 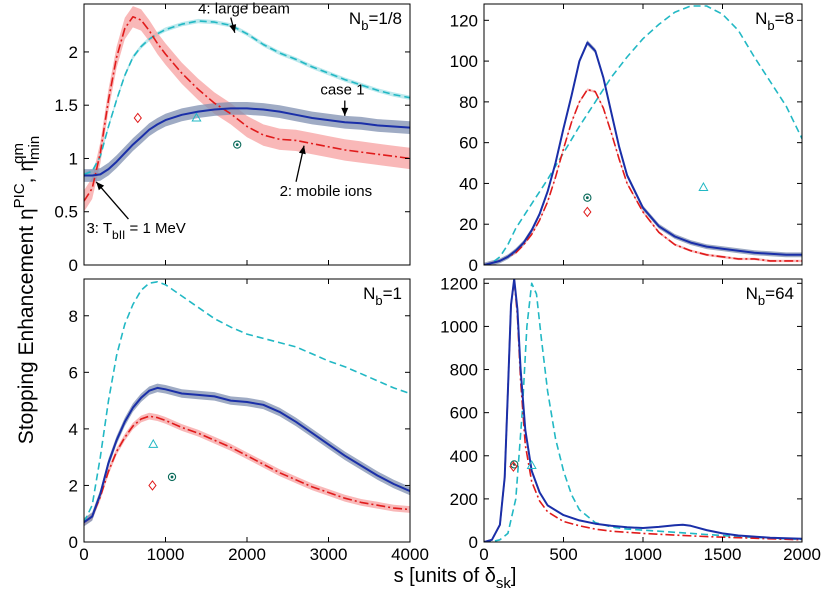 I want to click on x-axis-label: s [units of δsk], so click(x=455, y=578).